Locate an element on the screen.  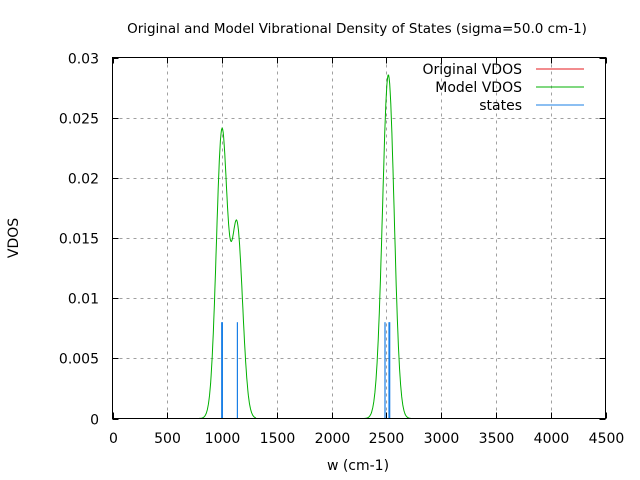
x-tick-label: 1000 is located at coordinates (223, 439).